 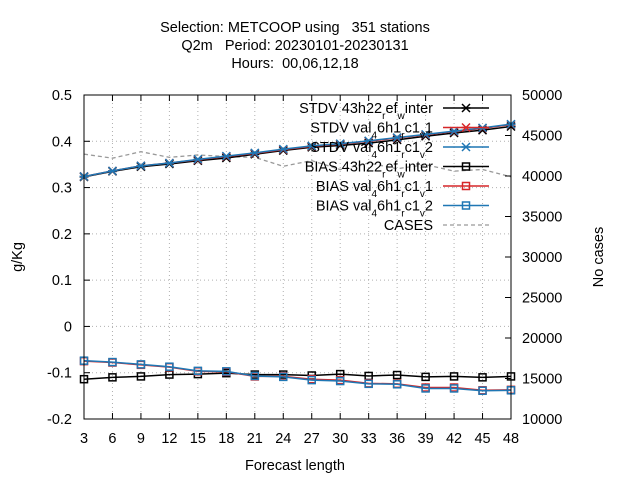 I want to click on y2-tick-label: 40000, so click(x=542, y=177).